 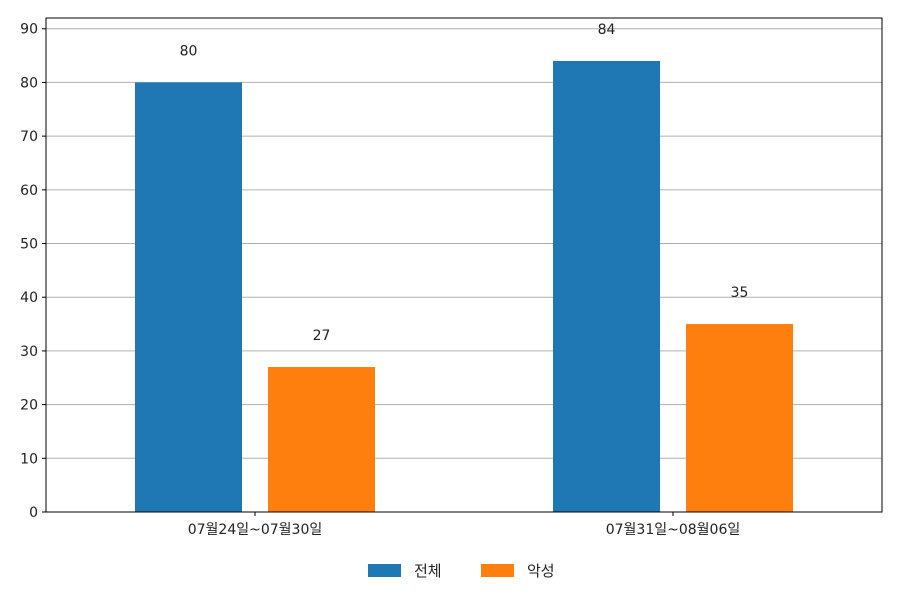 I want to click on data-label: 84, so click(x=607, y=30).